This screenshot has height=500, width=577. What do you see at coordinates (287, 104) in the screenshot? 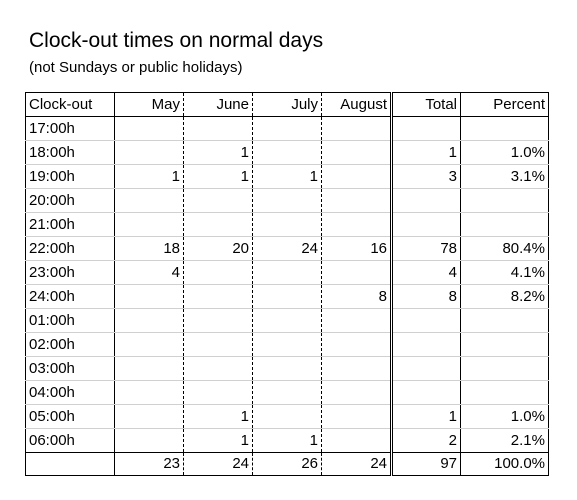
I see `header-cell-july: July` at bounding box center [287, 104].